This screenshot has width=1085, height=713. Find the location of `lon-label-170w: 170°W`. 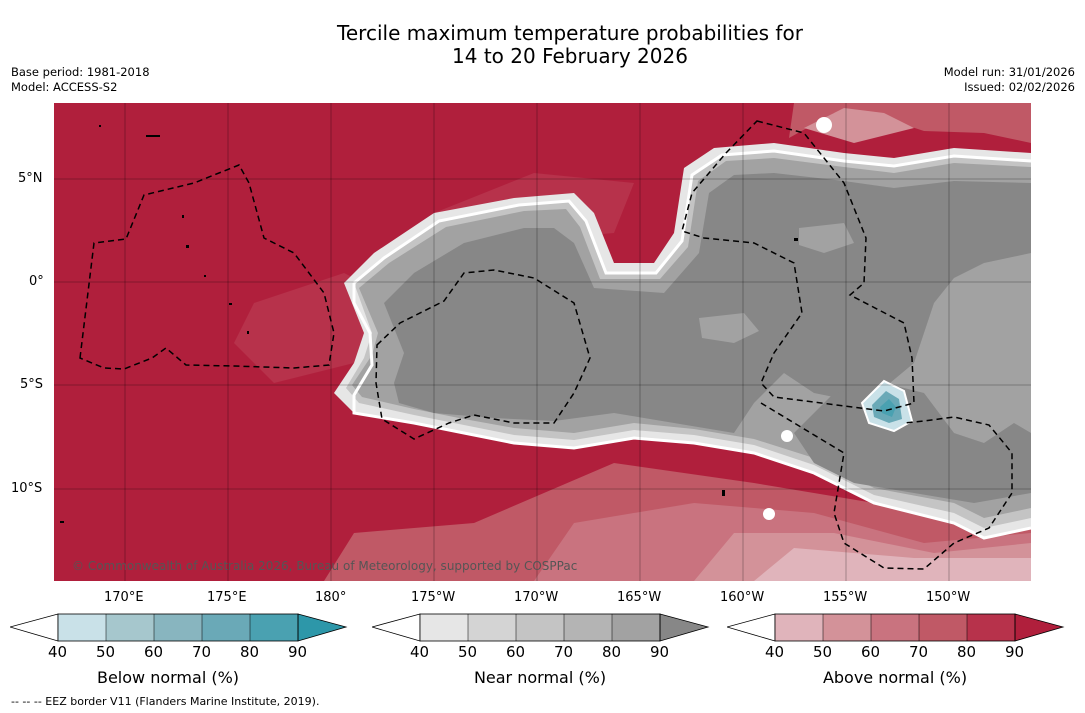

lon-label-170w: 170°W is located at coordinates (536, 597).